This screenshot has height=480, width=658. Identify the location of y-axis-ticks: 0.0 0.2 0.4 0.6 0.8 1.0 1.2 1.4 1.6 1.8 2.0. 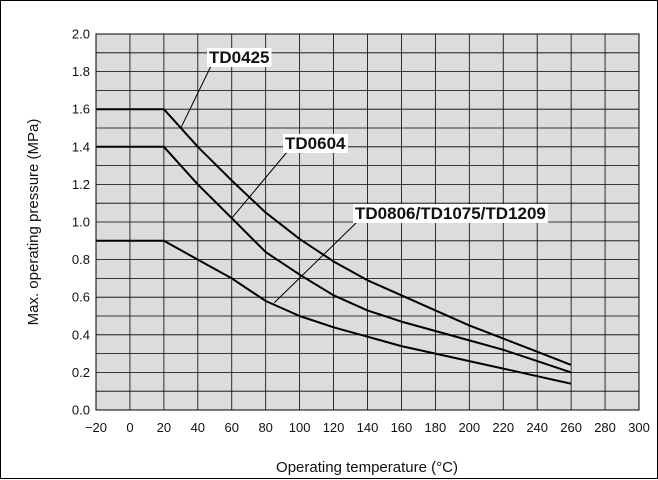
(81, 222).